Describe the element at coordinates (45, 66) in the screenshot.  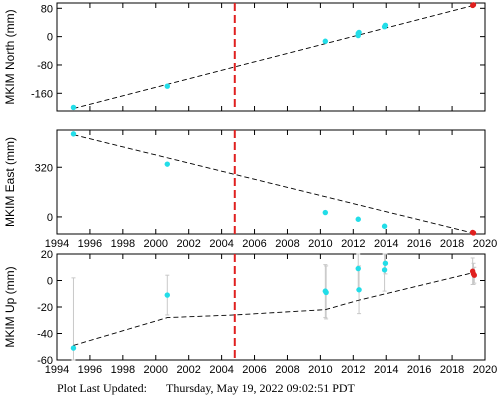
I see `y-tick-label: -80` at that location.